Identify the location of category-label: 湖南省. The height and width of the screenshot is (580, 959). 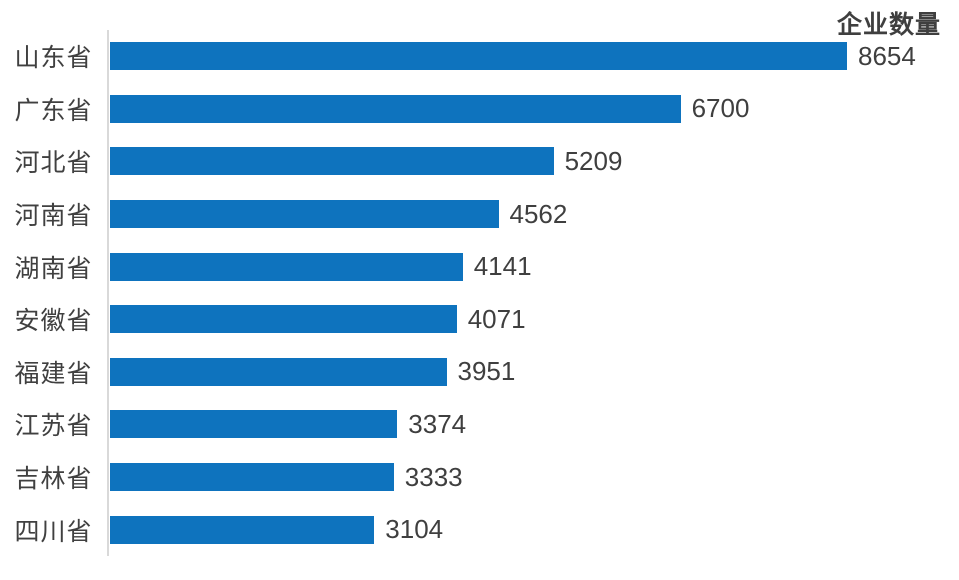
(53, 269).